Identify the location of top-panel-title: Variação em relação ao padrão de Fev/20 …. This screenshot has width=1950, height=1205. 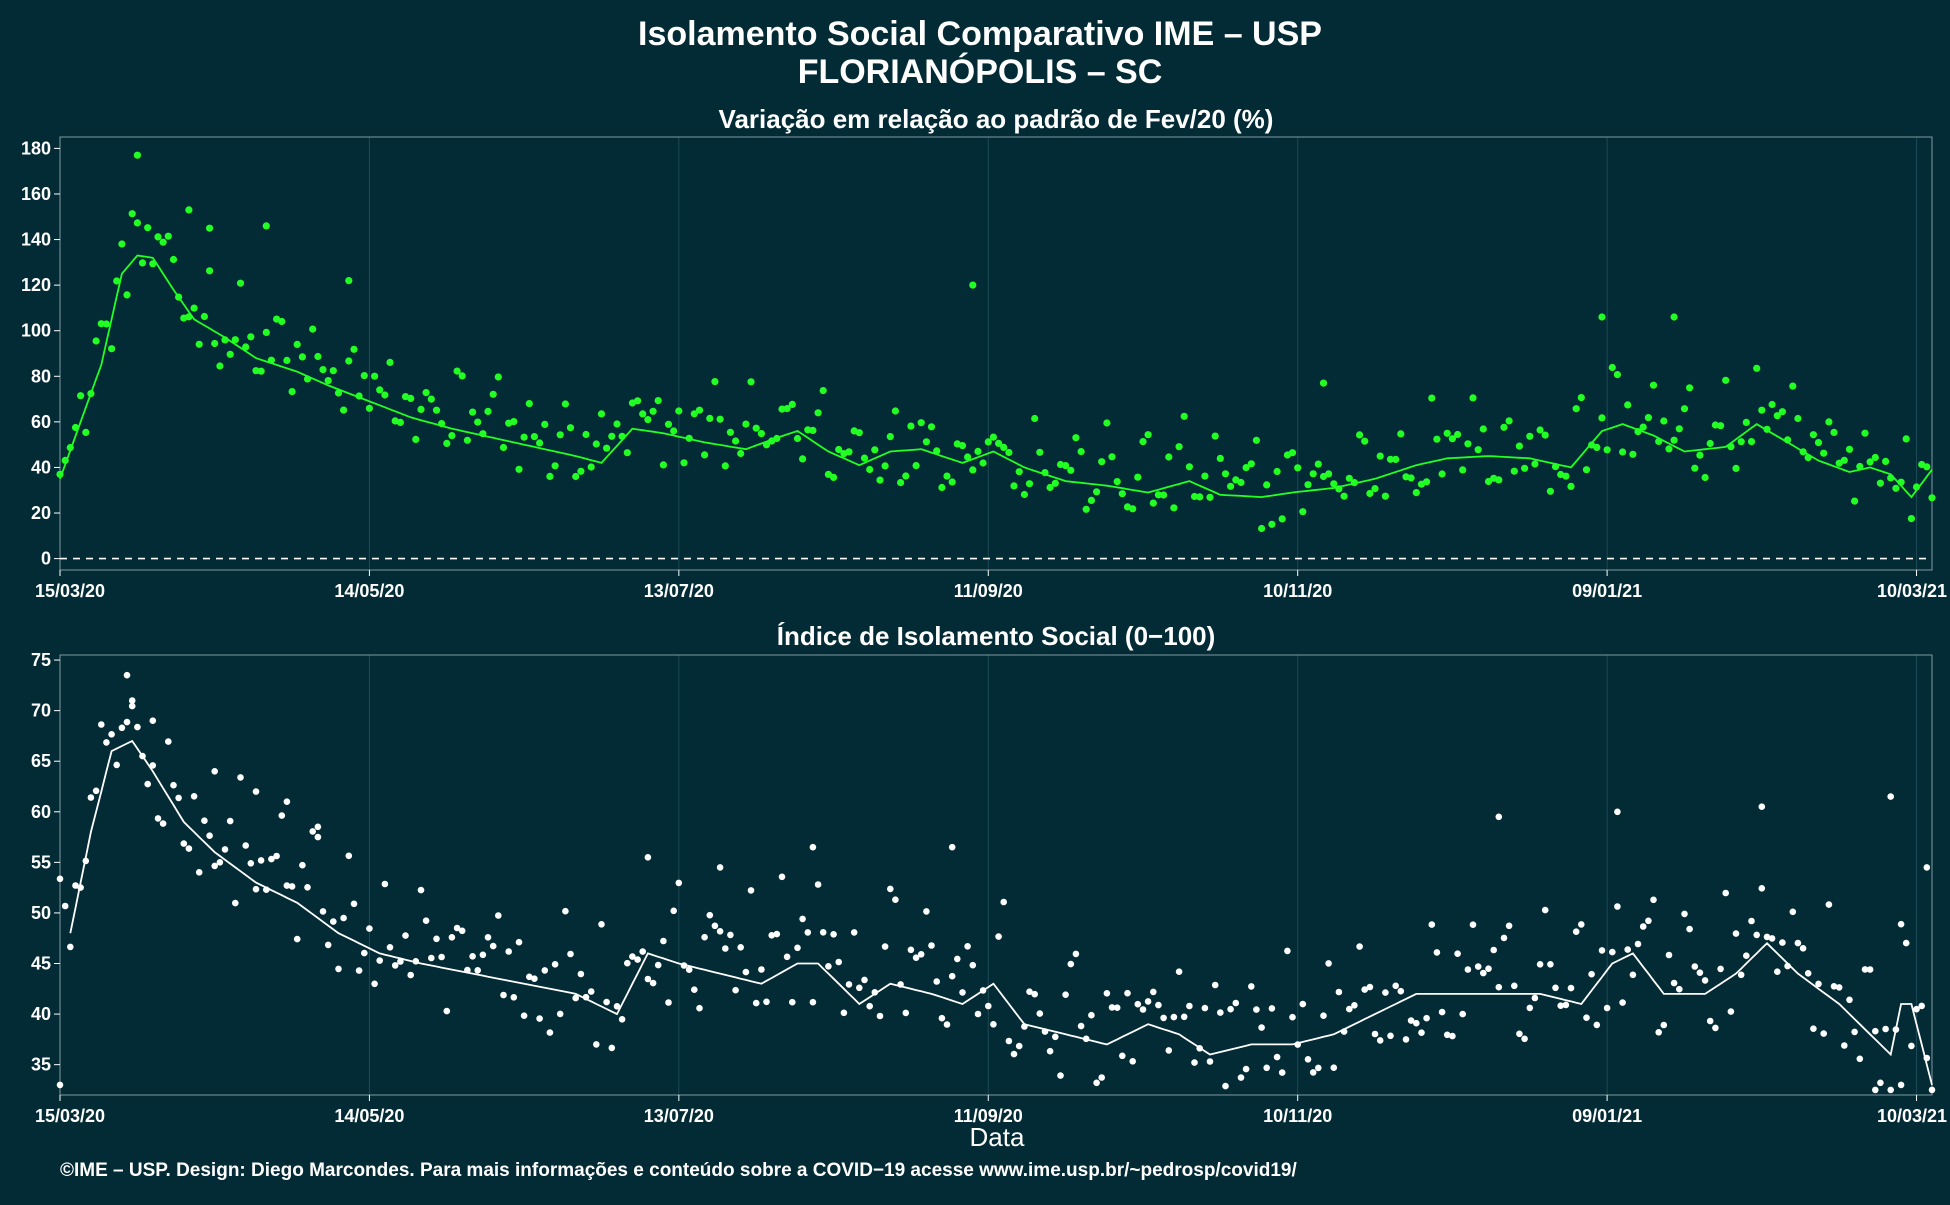
(996, 119).